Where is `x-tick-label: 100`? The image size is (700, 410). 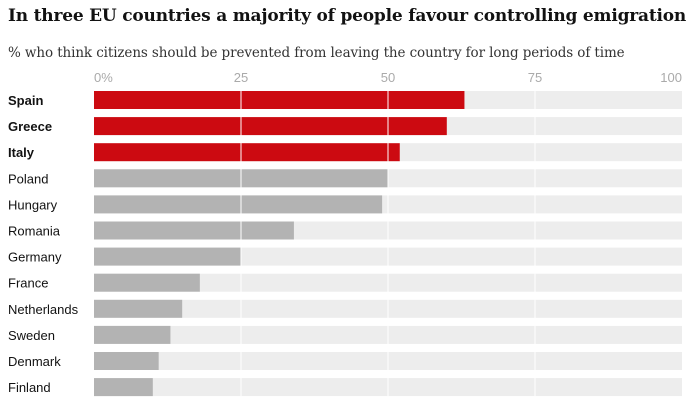
x-tick-label: 100 is located at coordinates (671, 77).